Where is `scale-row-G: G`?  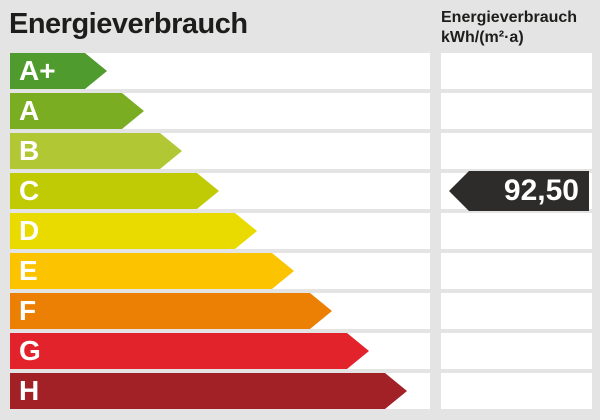
scale-row-G: G is located at coordinates (300, 351).